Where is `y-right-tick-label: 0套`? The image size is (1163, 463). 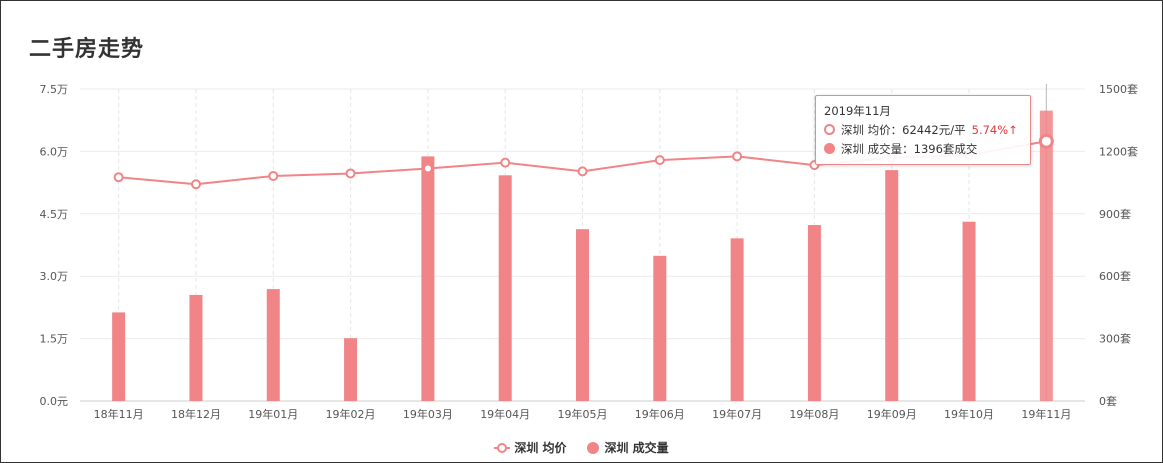 y-right-tick-label: 0套 is located at coordinates (1108, 401).